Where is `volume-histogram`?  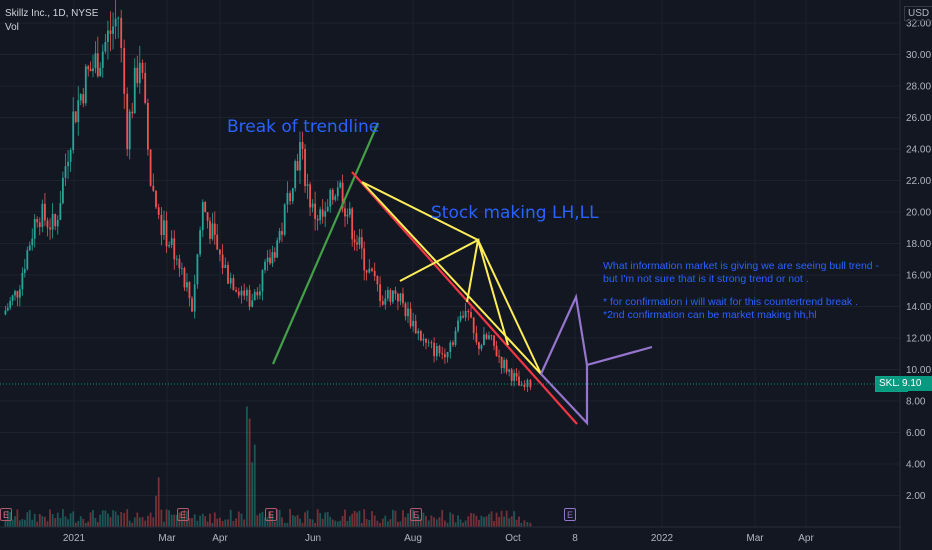
volume-histogram is located at coordinates (268, 466).